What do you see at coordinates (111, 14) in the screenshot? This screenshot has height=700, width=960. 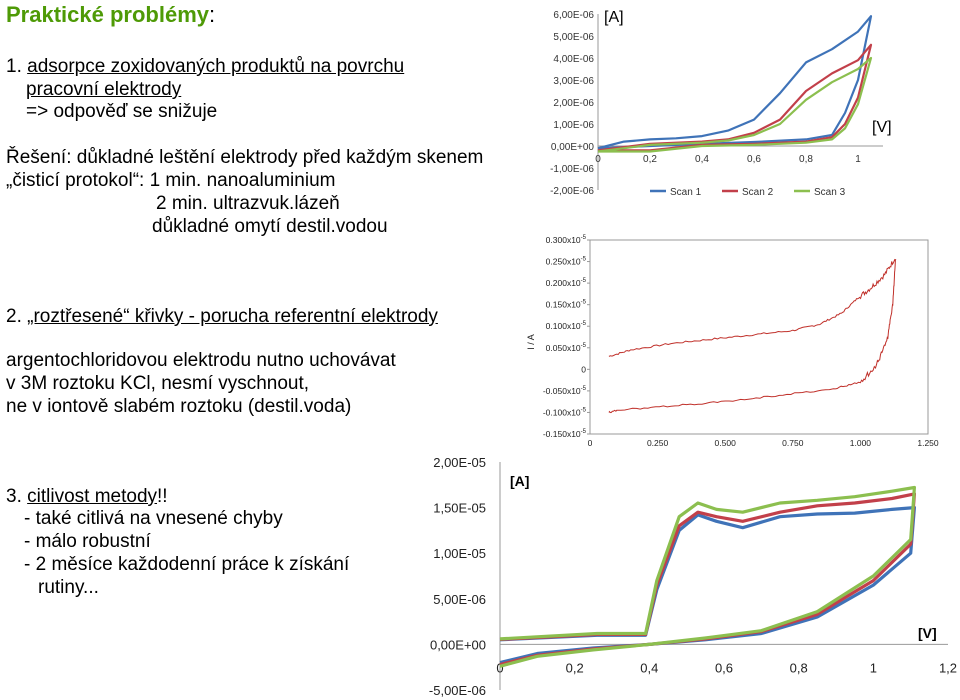 I see `slide-title: Praktické problémy:` at bounding box center [111, 14].